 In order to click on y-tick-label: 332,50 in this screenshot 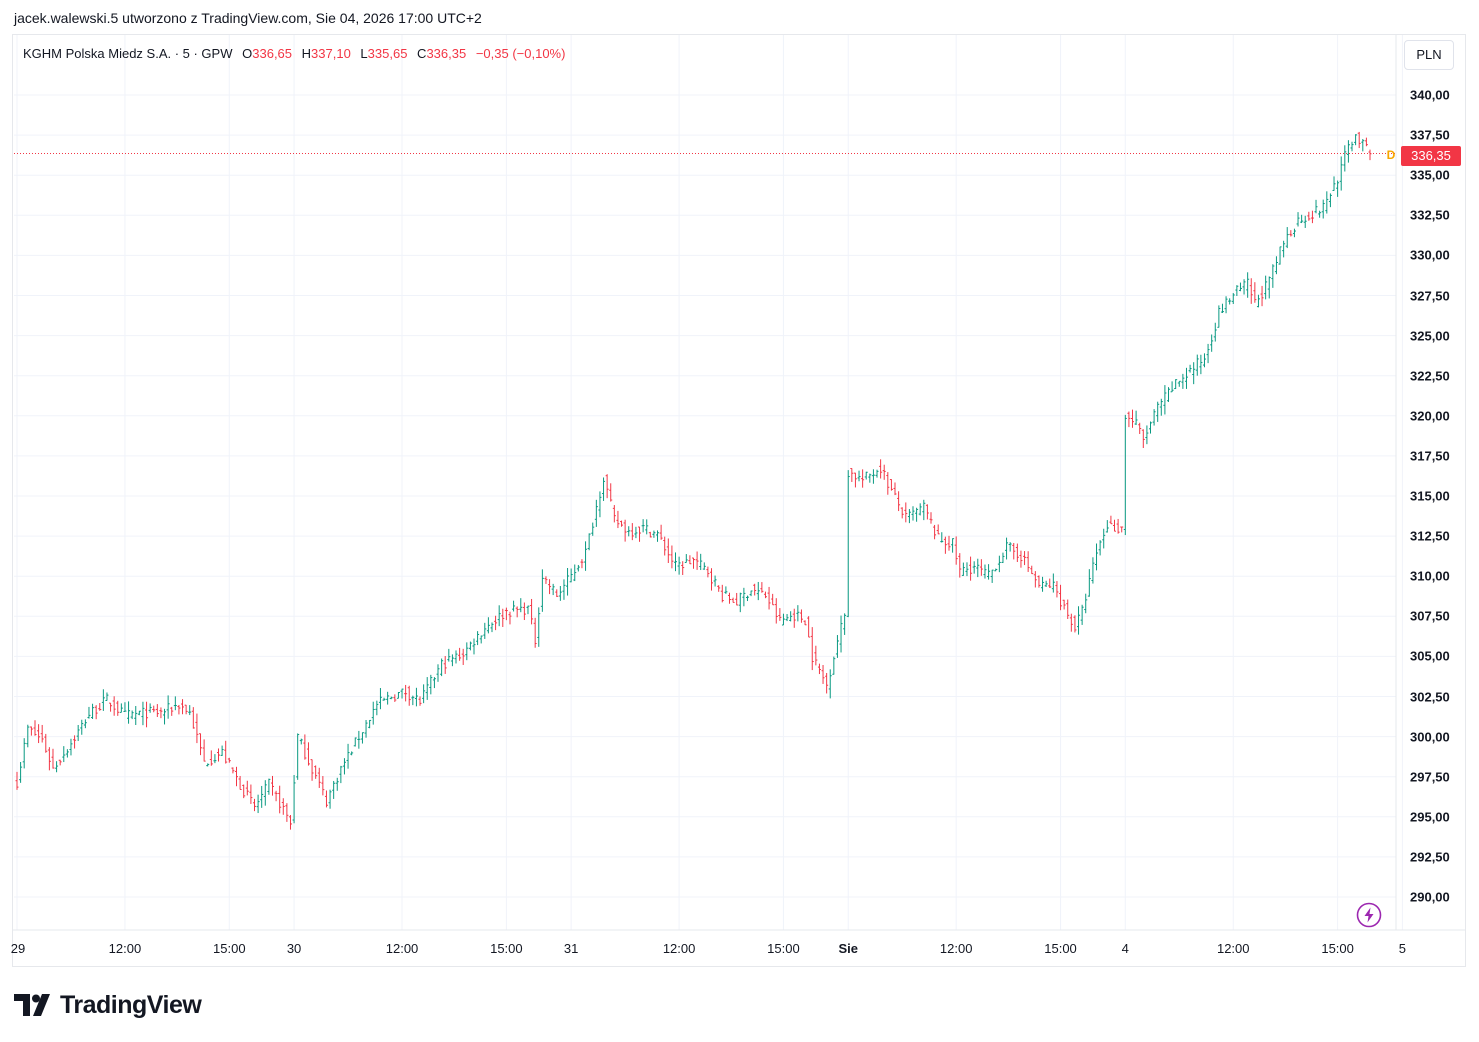, I will do `click(1430, 215)`.